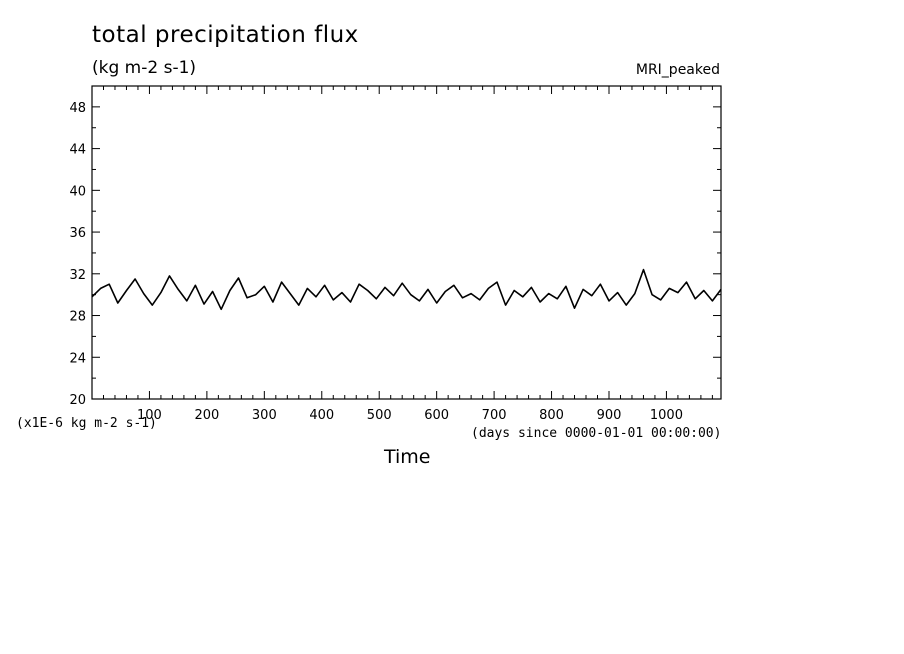 The image size is (904, 654). I want to click on model-label: MRI_peaked, so click(677, 70).